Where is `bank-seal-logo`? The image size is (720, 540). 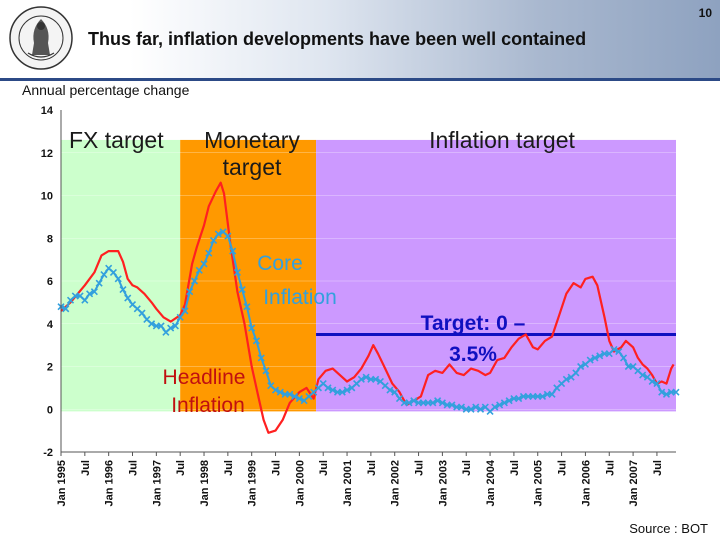
bank-seal-logo is located at coordinates (41, 38).